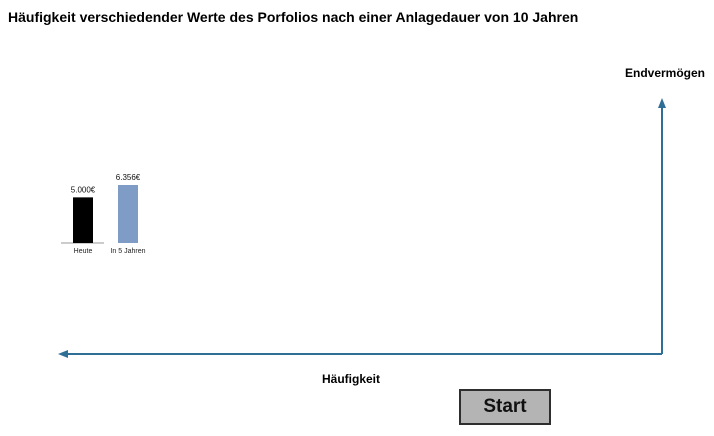  What do you see at coordinates (505, 407) in the screenshot?
I see `start-button: Start` at bounding box center [505, 407].